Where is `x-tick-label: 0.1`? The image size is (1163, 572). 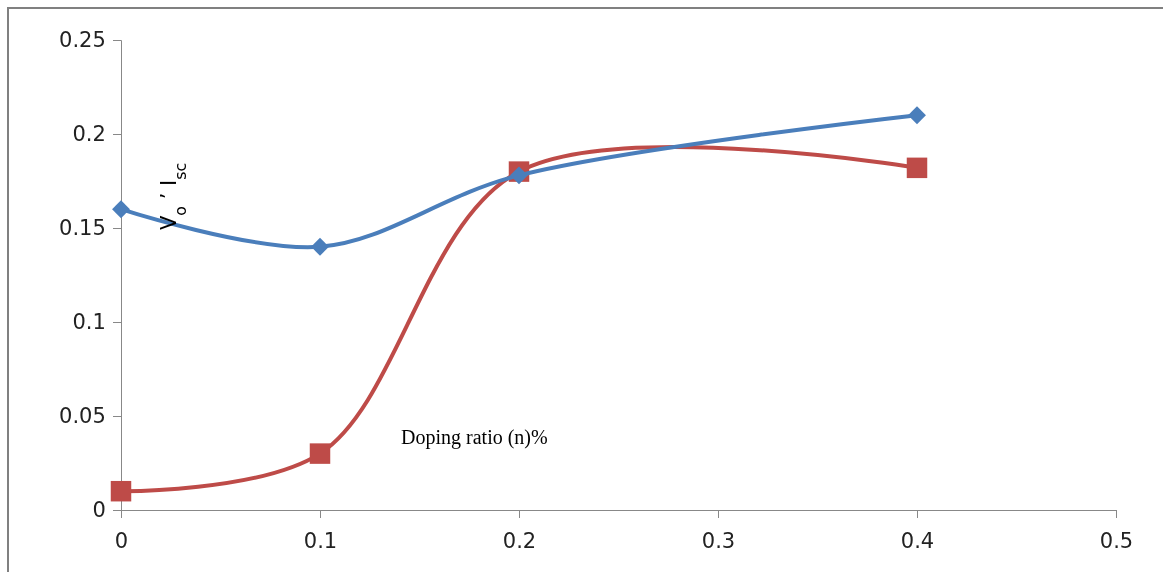 x-tick-label: 0.1 is located at coordinates (320, 541).